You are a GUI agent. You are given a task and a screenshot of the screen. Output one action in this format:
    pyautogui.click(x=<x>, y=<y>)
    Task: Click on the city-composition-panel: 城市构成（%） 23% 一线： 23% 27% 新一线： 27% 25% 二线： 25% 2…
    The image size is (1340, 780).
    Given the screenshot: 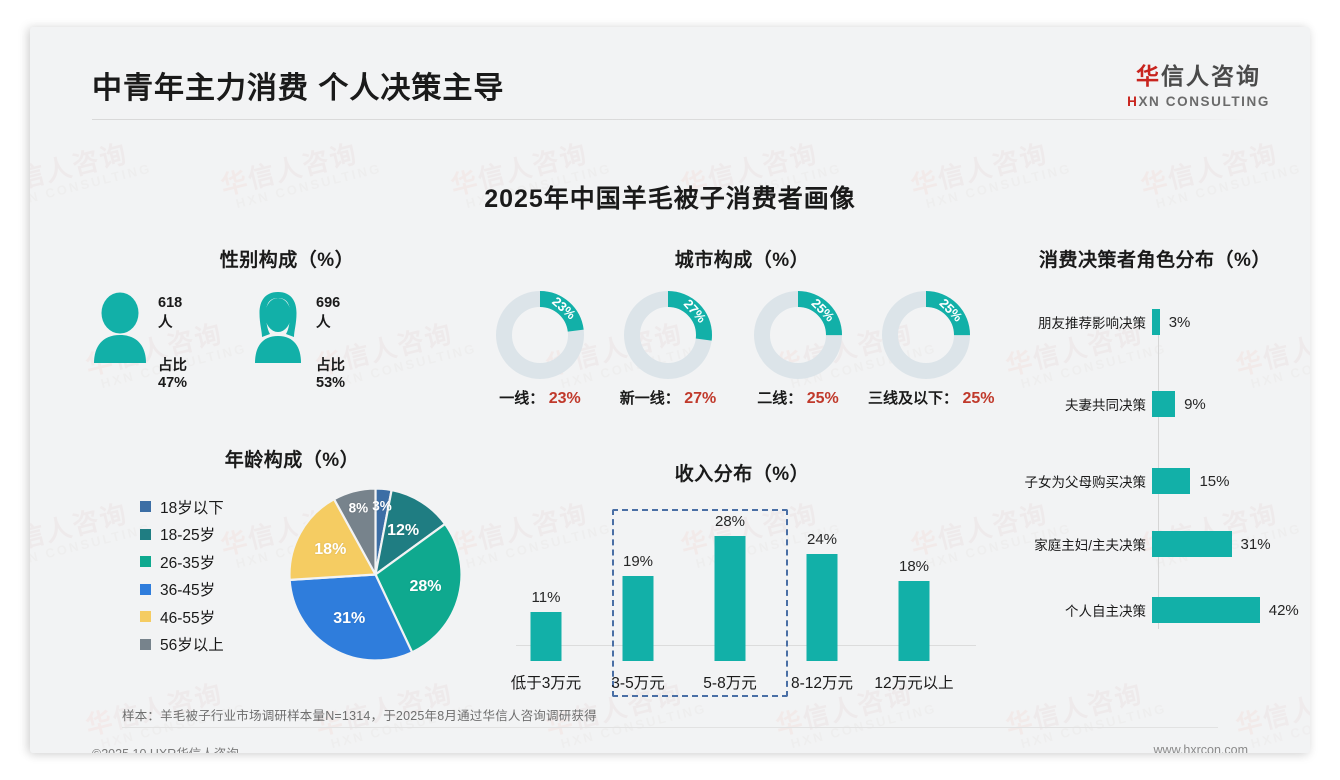 What is the action you would take?
    pyautogui.click(x=742, y=326)
    